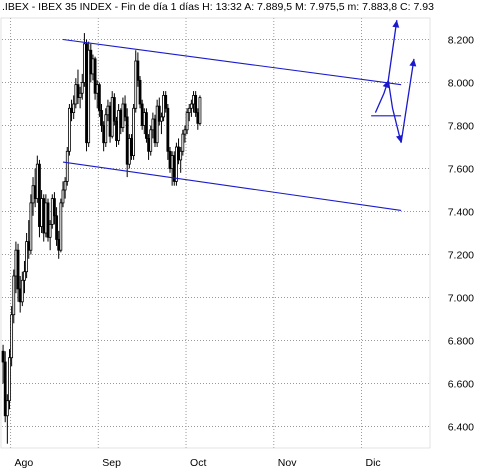 Image resolution: width=485 pixels, height=470 pixels. I want to click on x-tick-label: Oct, so click(198, 463).